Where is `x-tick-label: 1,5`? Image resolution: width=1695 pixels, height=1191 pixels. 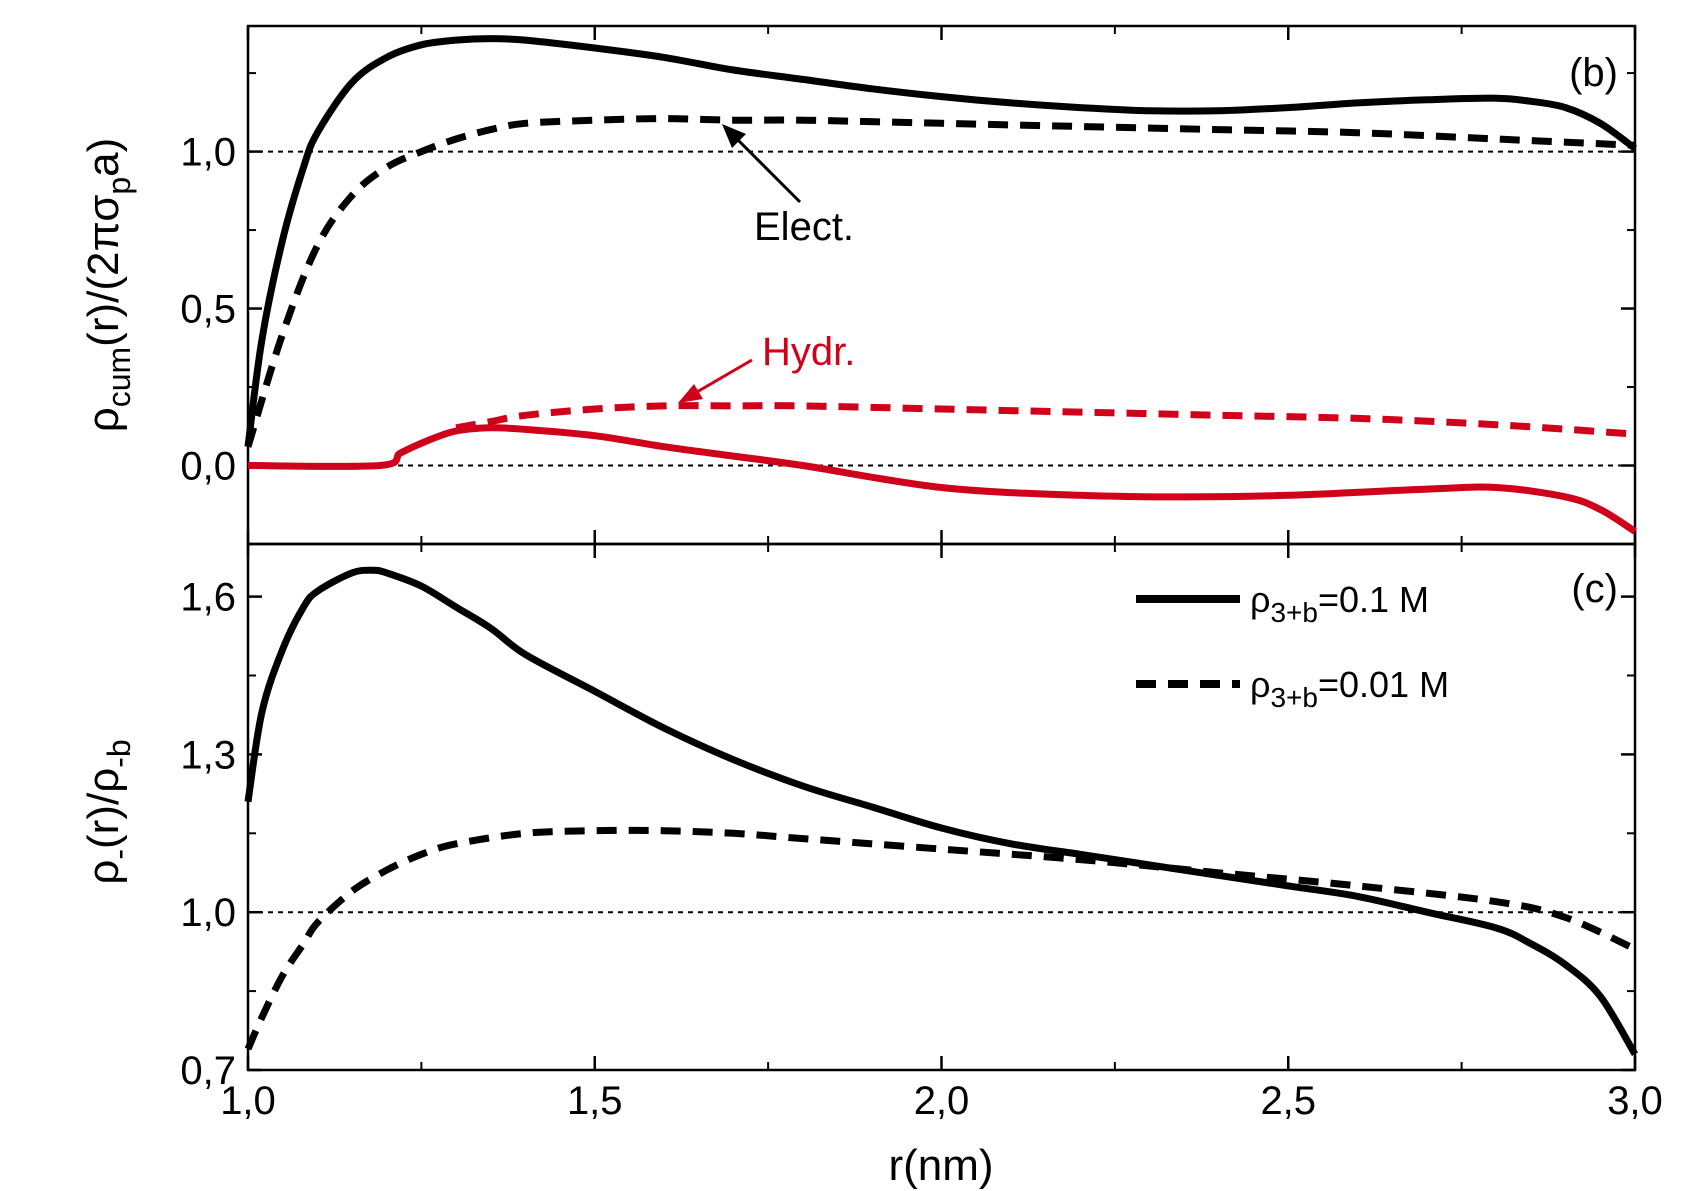
x-tick-label: 1,5 is located at coordinates (595, 1101).